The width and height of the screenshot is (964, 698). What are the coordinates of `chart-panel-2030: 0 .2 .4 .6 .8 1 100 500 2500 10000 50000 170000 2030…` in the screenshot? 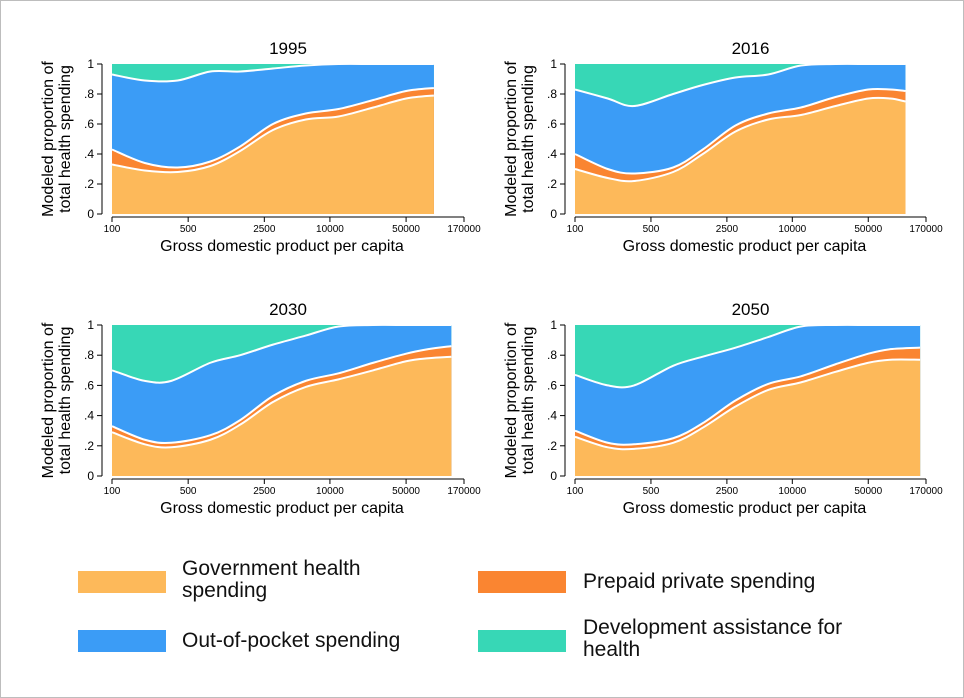 It's located at (260, 408).